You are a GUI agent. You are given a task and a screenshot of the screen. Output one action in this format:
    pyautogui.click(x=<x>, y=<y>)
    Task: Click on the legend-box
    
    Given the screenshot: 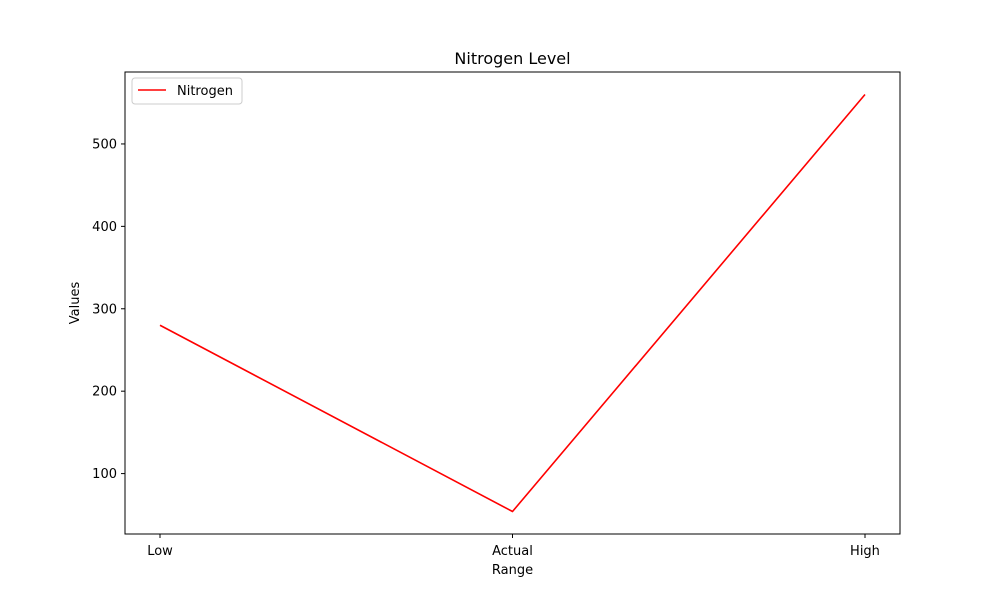 What is the action you would take?
    pyautogui.click(x=187, y=91)
    